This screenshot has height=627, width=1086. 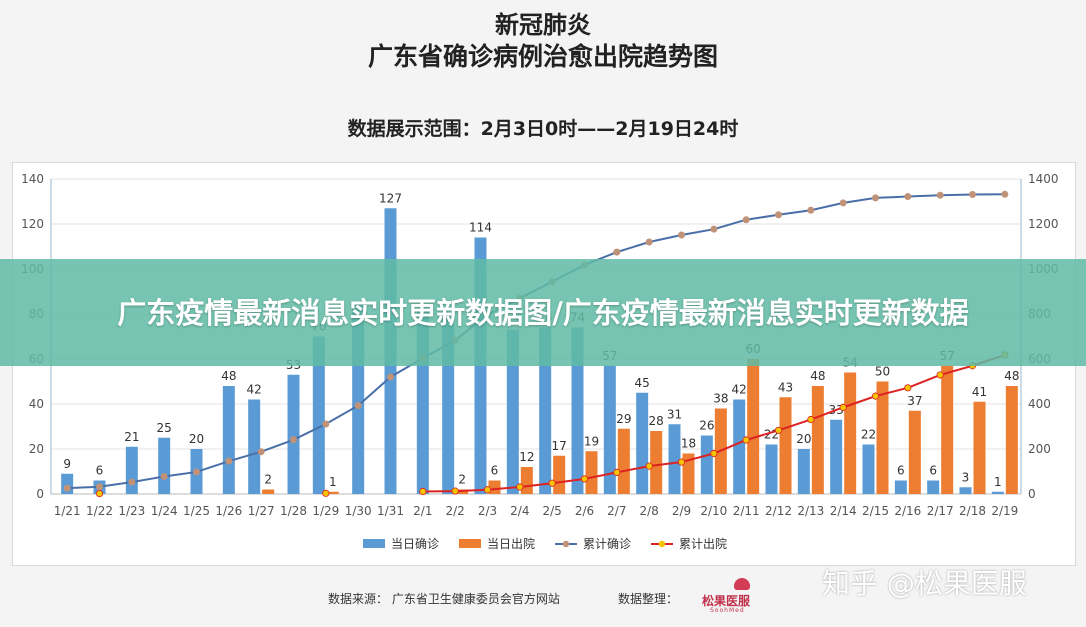 I want to click on bar-label-confirmed: 45, so click(x=642, y=383).